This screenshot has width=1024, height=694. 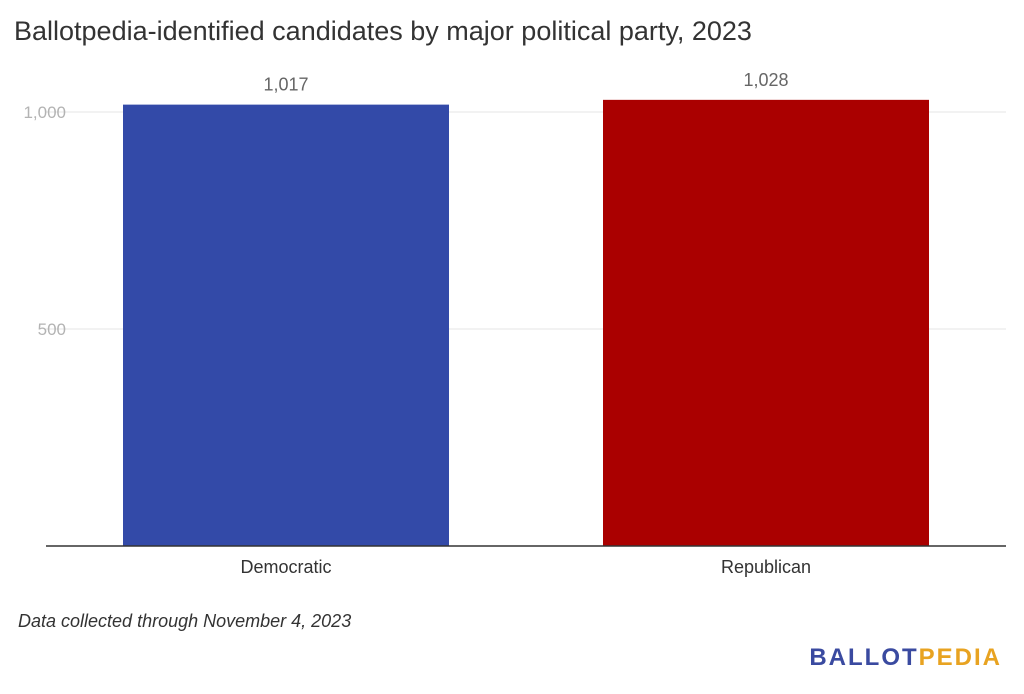 What do you see at coordinates (285, 85) in the screenshot?
I see `data-label-democratic: 1,017` at bounding box center [285, 85].